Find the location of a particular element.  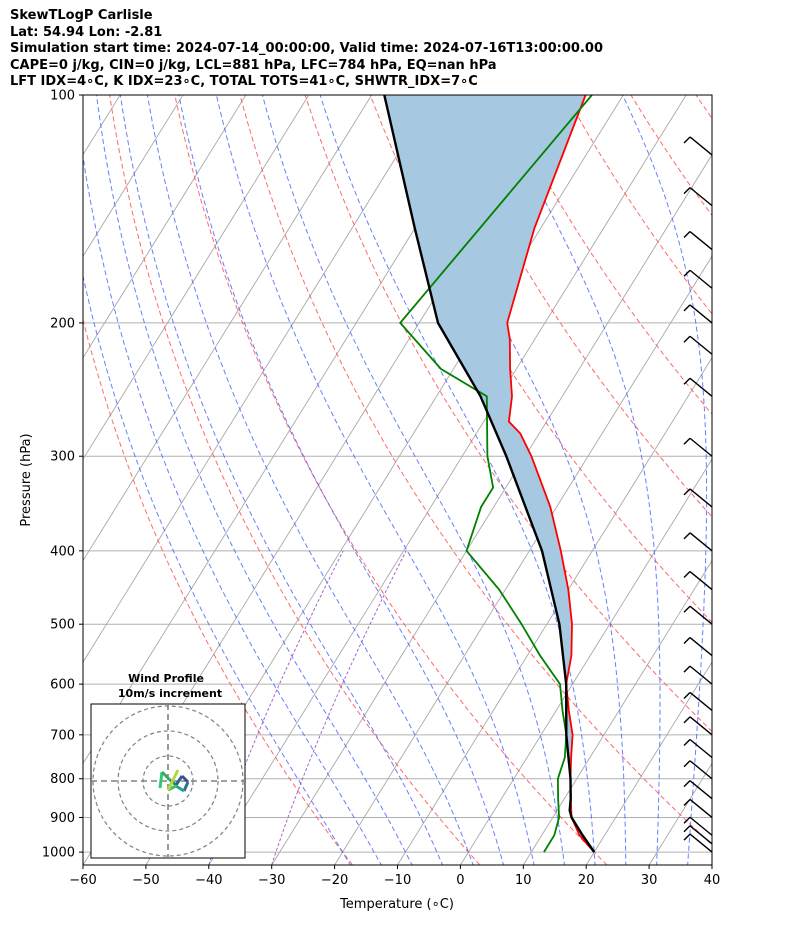

y-axis-label: Pressure (hPa) is located at coordinates (26, 479).